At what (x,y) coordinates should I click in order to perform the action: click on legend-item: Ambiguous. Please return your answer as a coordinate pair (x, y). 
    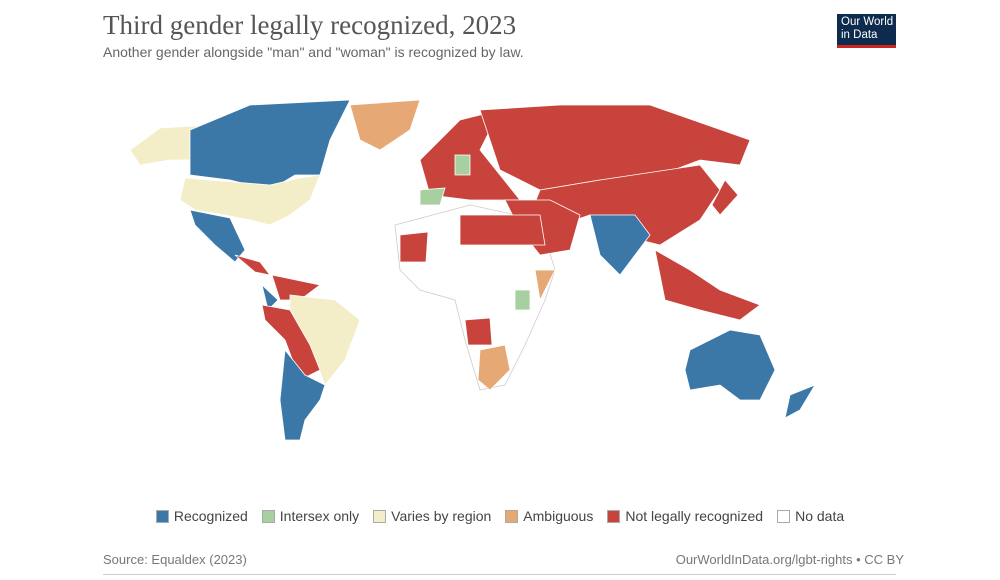
    Looking at the image, I should click on (549, 516).